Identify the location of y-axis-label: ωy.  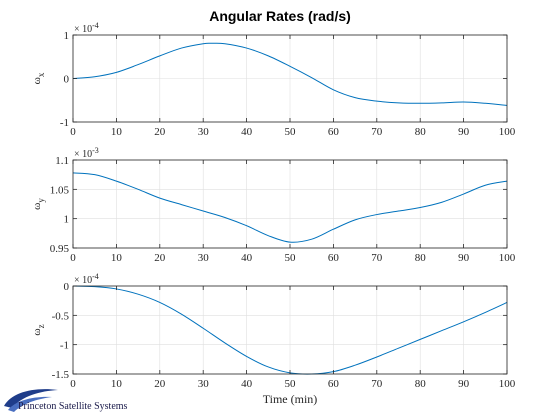
(38, 204).